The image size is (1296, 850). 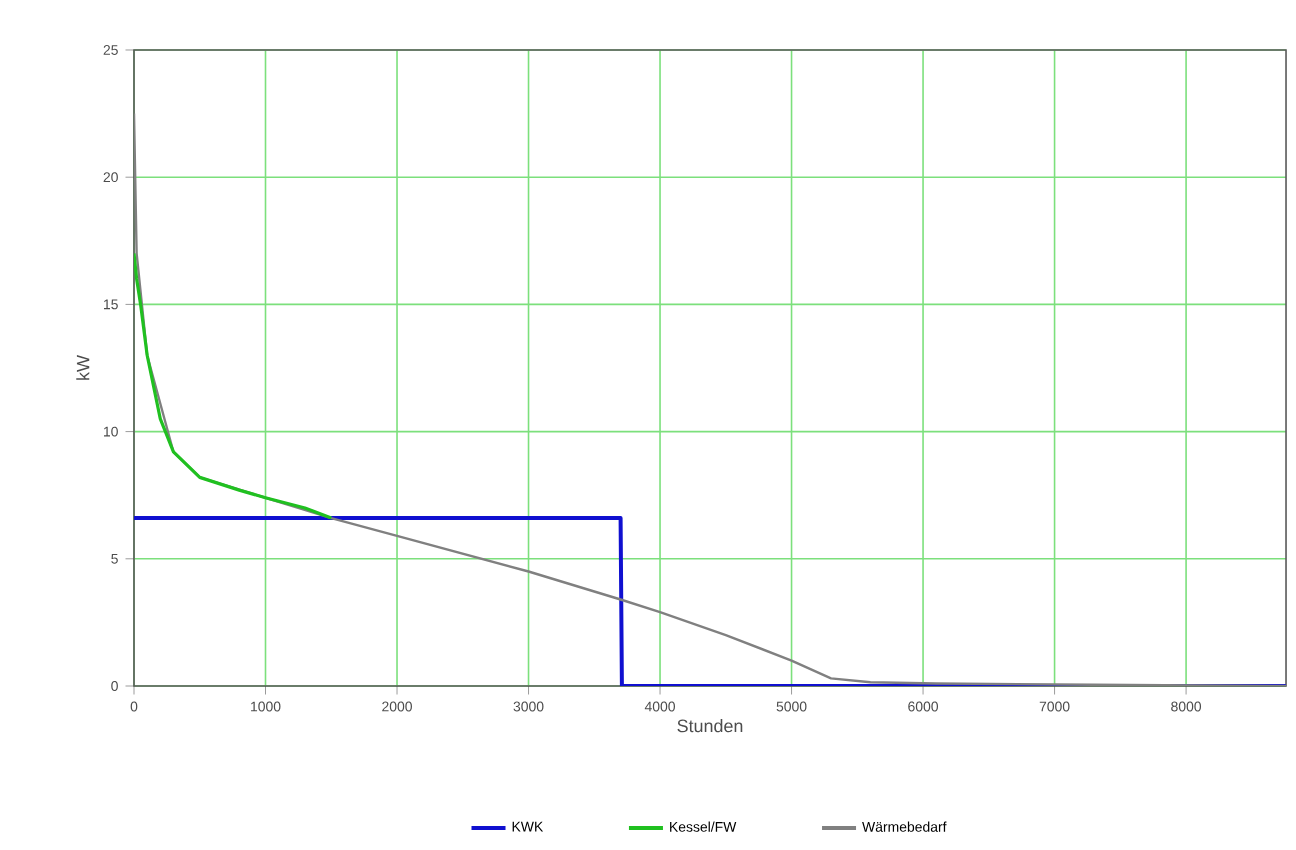 I want to click on y-axis-title: kW, so click(x=83, y=367).